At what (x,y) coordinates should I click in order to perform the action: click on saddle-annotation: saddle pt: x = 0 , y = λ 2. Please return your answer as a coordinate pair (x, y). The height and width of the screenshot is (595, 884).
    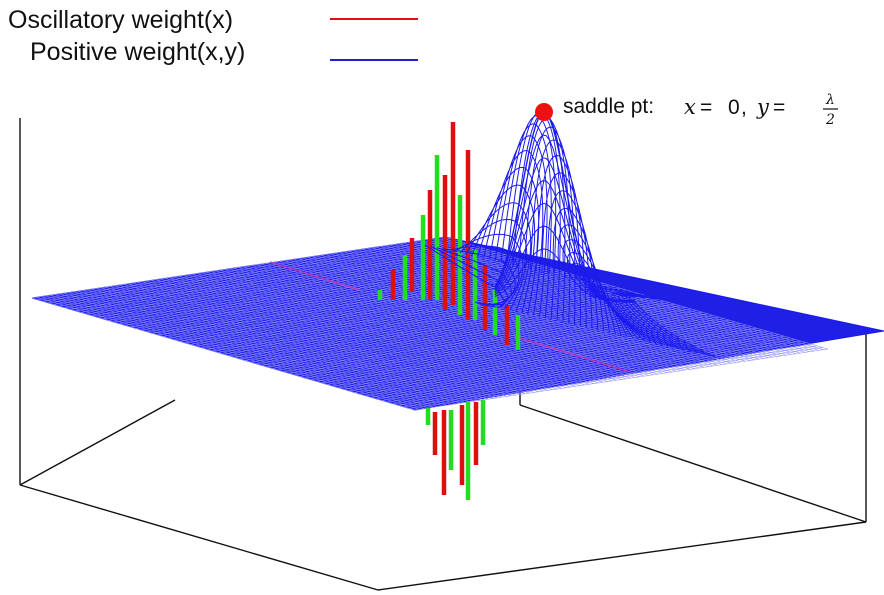
    Looking at the image, I should click on (686, 110).